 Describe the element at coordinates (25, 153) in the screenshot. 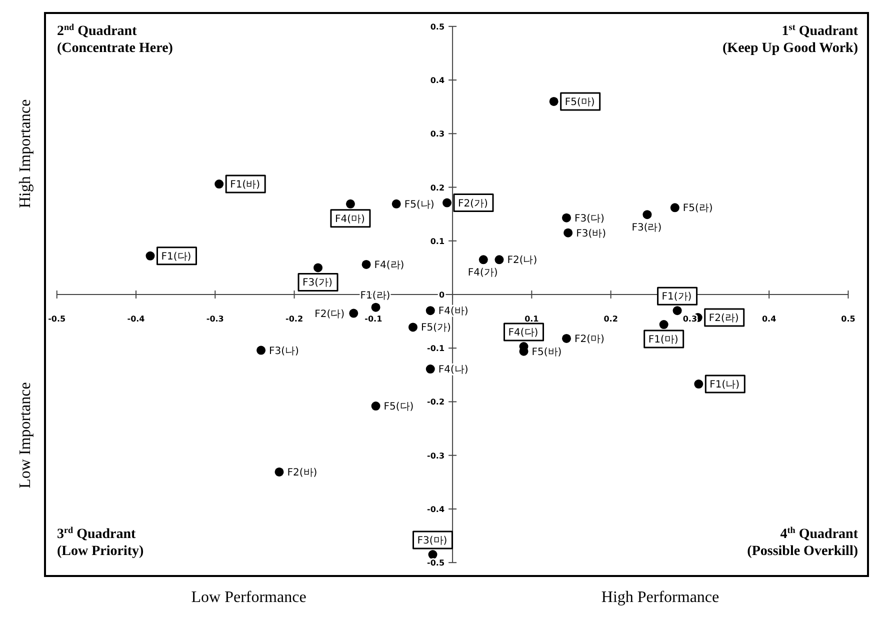

I see `text: High Importance` at that location.